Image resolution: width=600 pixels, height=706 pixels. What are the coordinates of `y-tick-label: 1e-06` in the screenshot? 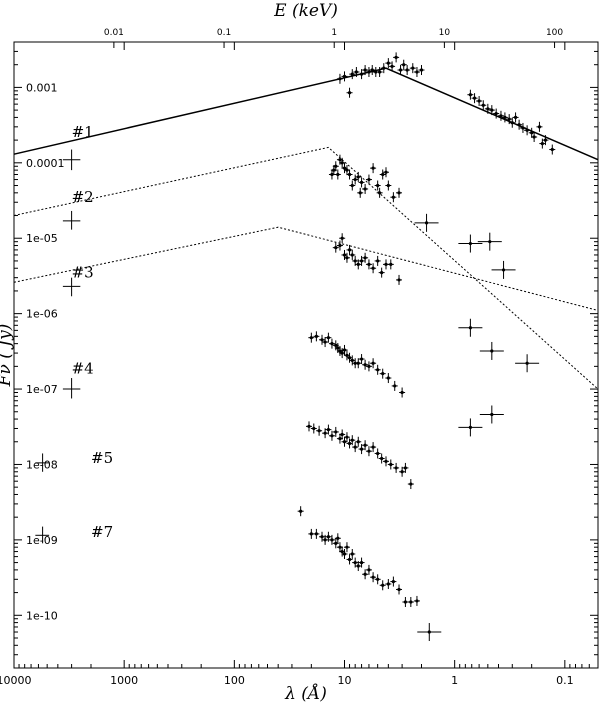 It's located at (42, 314).